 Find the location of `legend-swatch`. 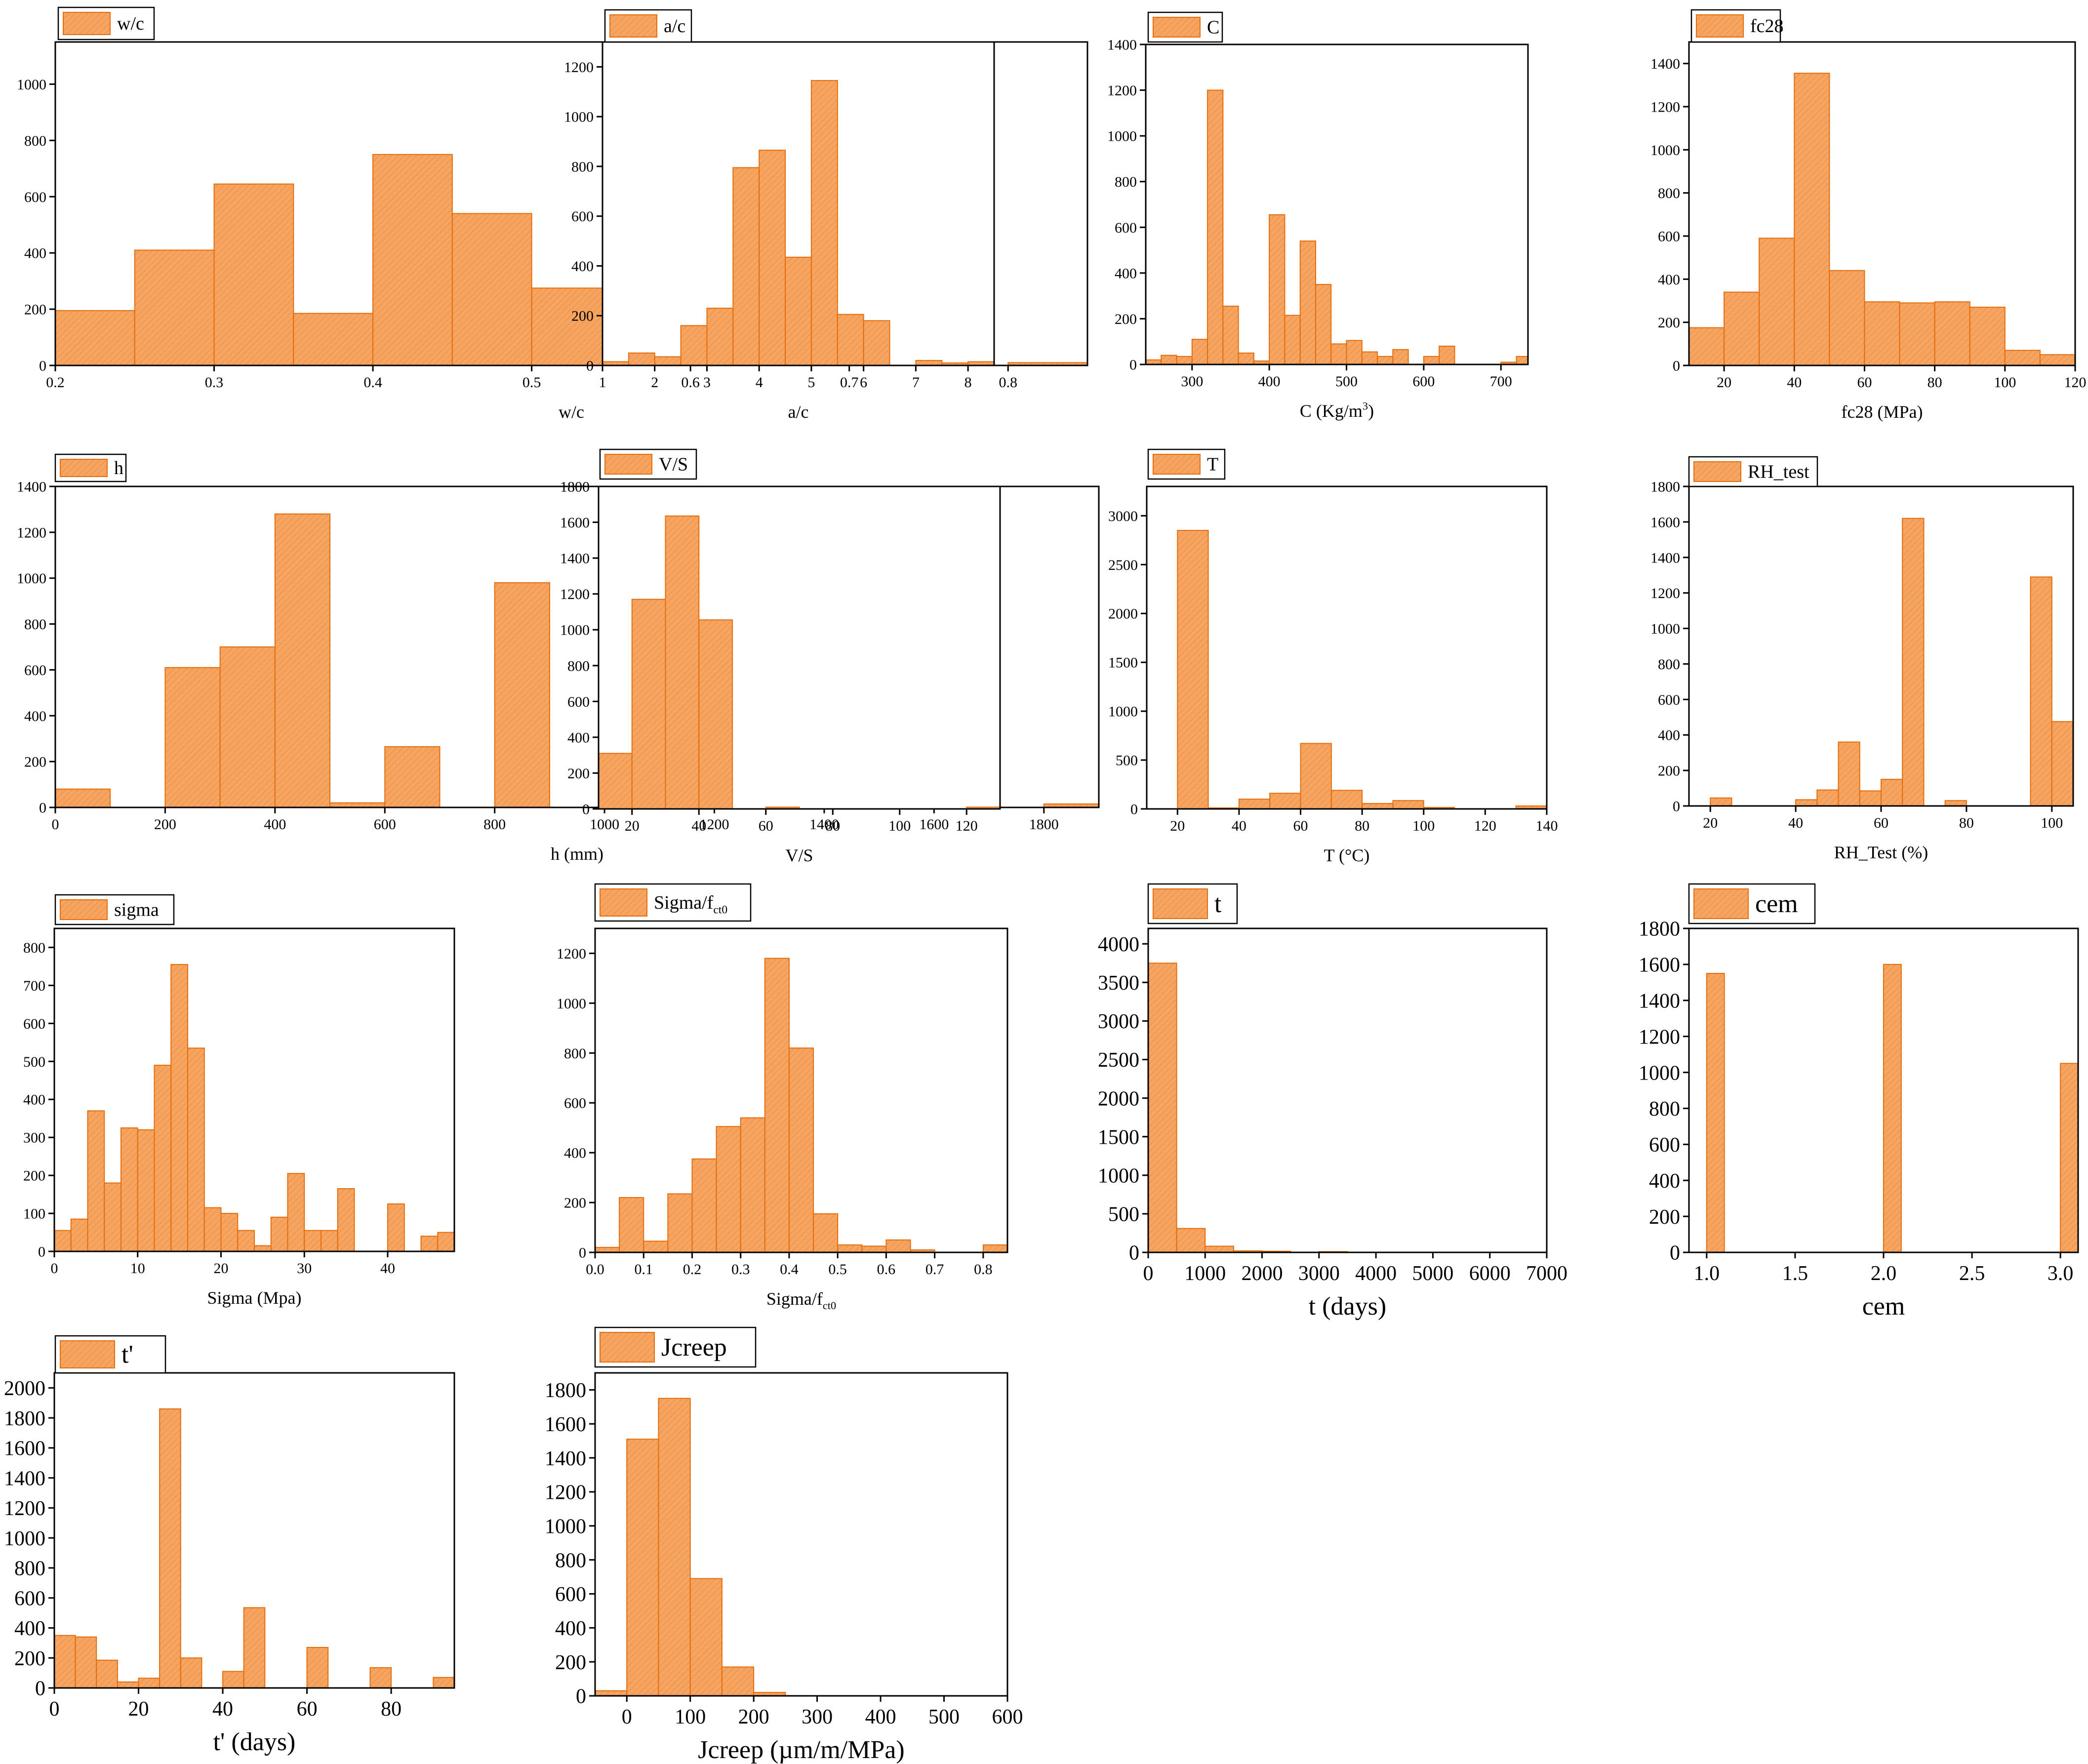

legend-swatch is located at coordinates (1720, 26).